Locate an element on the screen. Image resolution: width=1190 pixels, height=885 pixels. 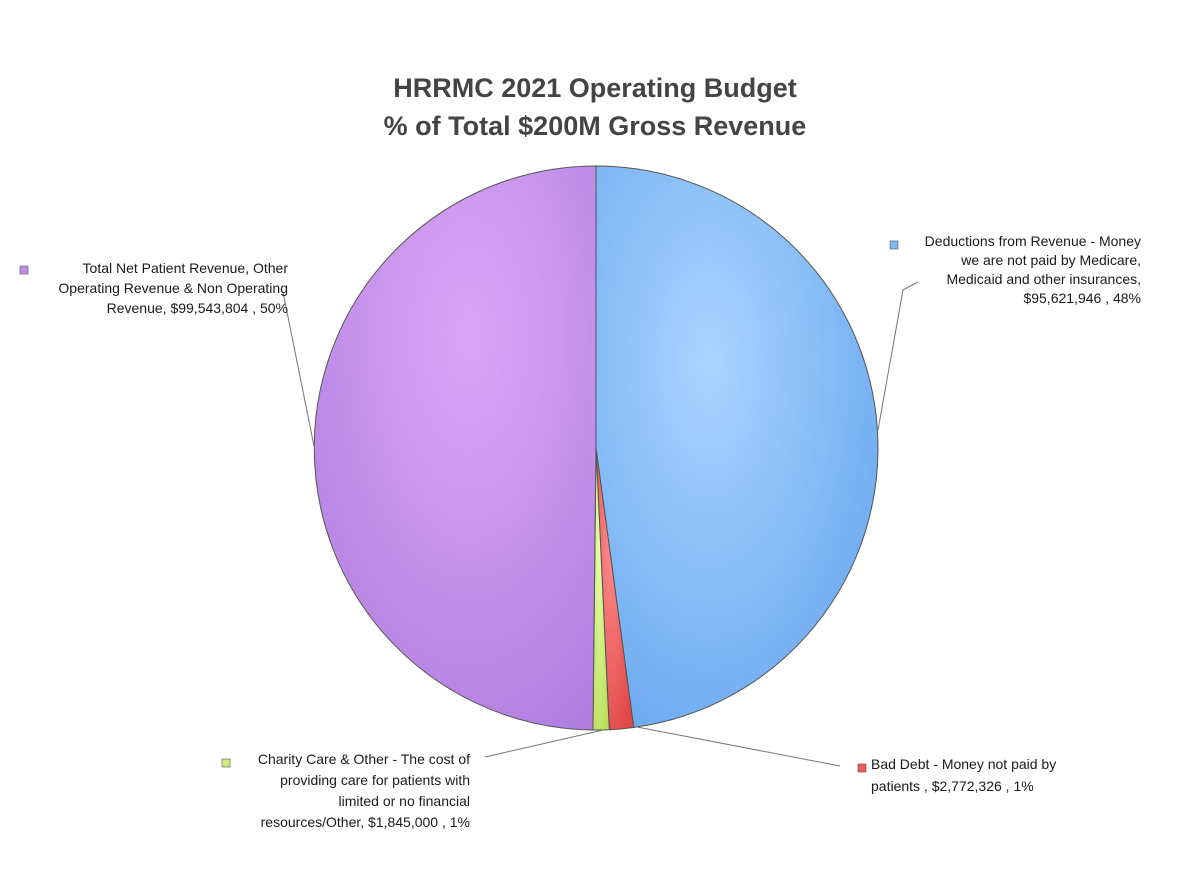
slice-label-1-line-3: Medicaid and other insurances, is located at coordinates (1043, 279).